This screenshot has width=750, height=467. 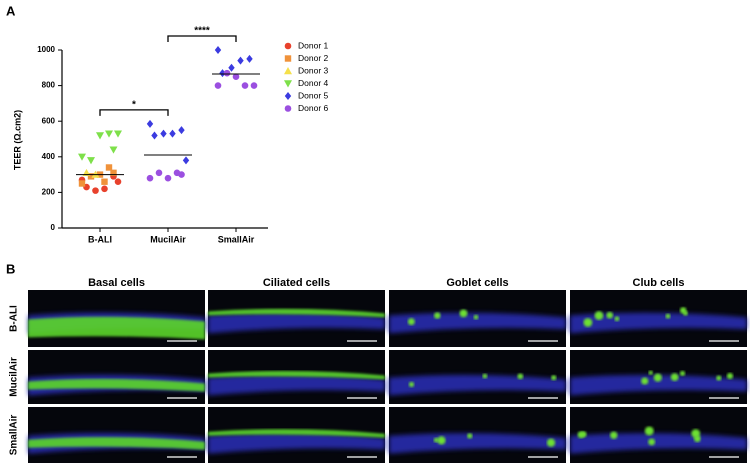 I want to click on significance-bracket, so click(x=202, y=38).